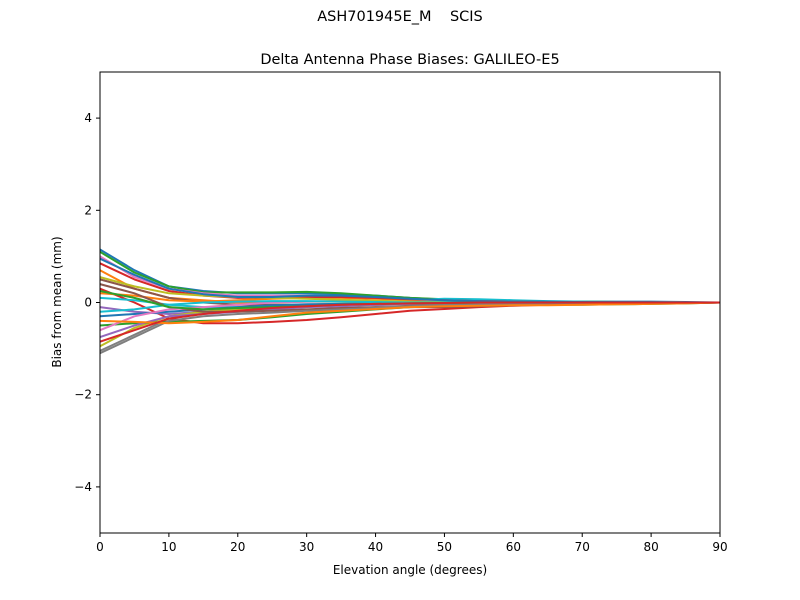 The width and height of the screenshot is (800, 600). What do you see at coordinates (650, 547) in the screenshot?
I see `x-tick-label: 80` at bounding box center [650, 547].